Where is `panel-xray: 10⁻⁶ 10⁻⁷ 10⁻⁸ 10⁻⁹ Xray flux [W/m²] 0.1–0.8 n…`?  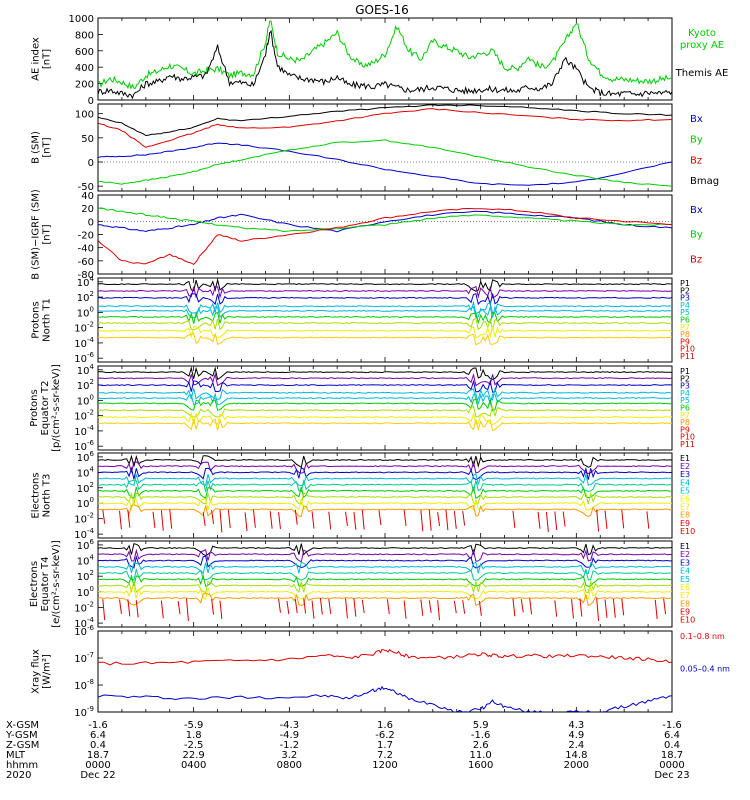 panel-xray: 10⁻⁶ 10⁻⁷ 10⁻⁸ 10⁻⁹ Xray flux [W/m²] 0.1–0.8 n… is located at coordinates (381, 671).